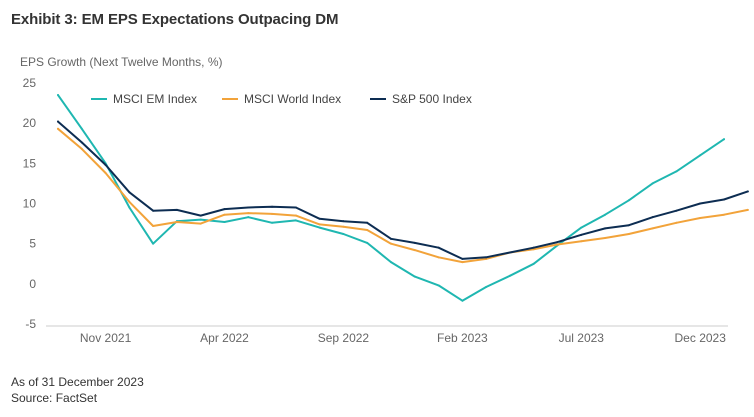 The image size is (754, 417). I want to click on x-tick-label: Jul 2023, so click(582, 338).